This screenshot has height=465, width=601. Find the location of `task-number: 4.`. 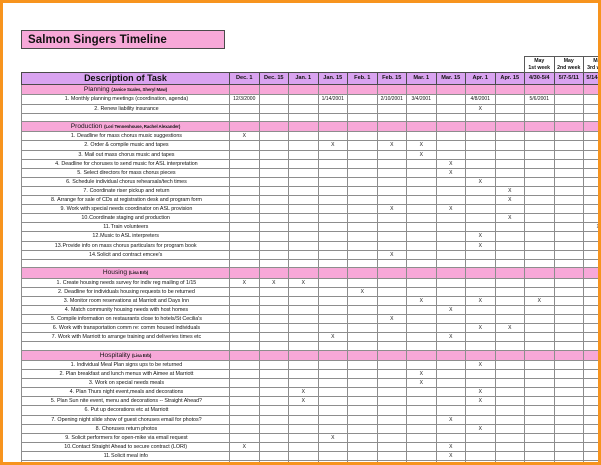

task-number: 4. is located at coordinates (71, 392).